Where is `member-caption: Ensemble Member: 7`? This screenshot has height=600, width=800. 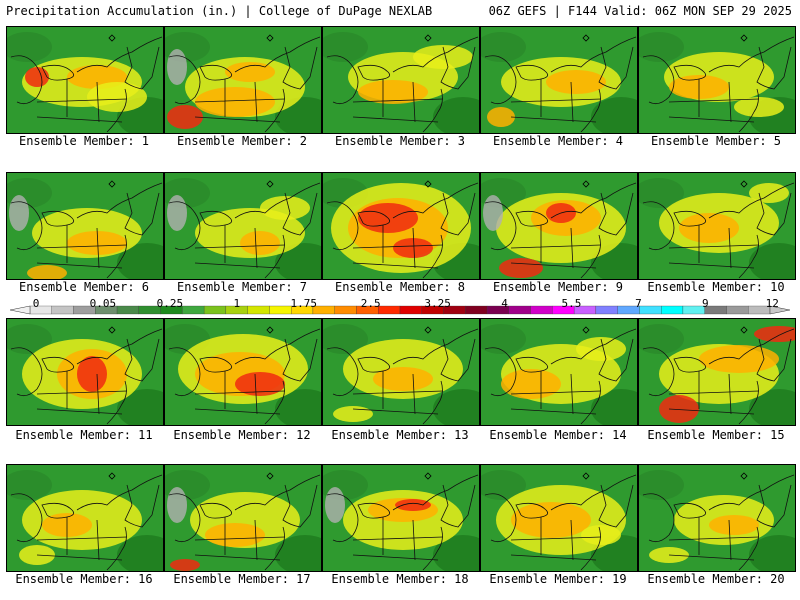 member-caption: Ensemble Member: 7 is located at coordinates (242, 287).